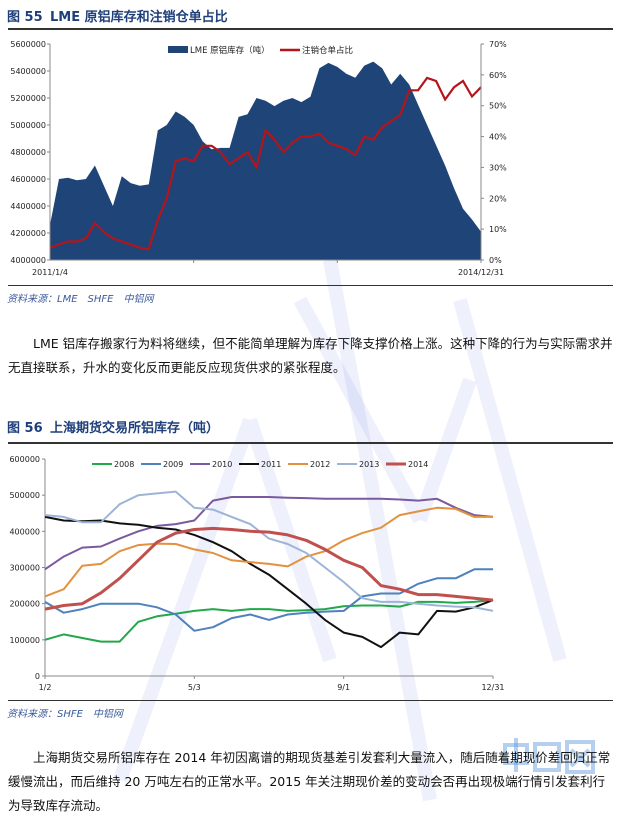 The height and width of the screenshot is (820, 626). I want to click on figure-56-source: 资料来源：SHFE 中铝网, so click(65, 714).